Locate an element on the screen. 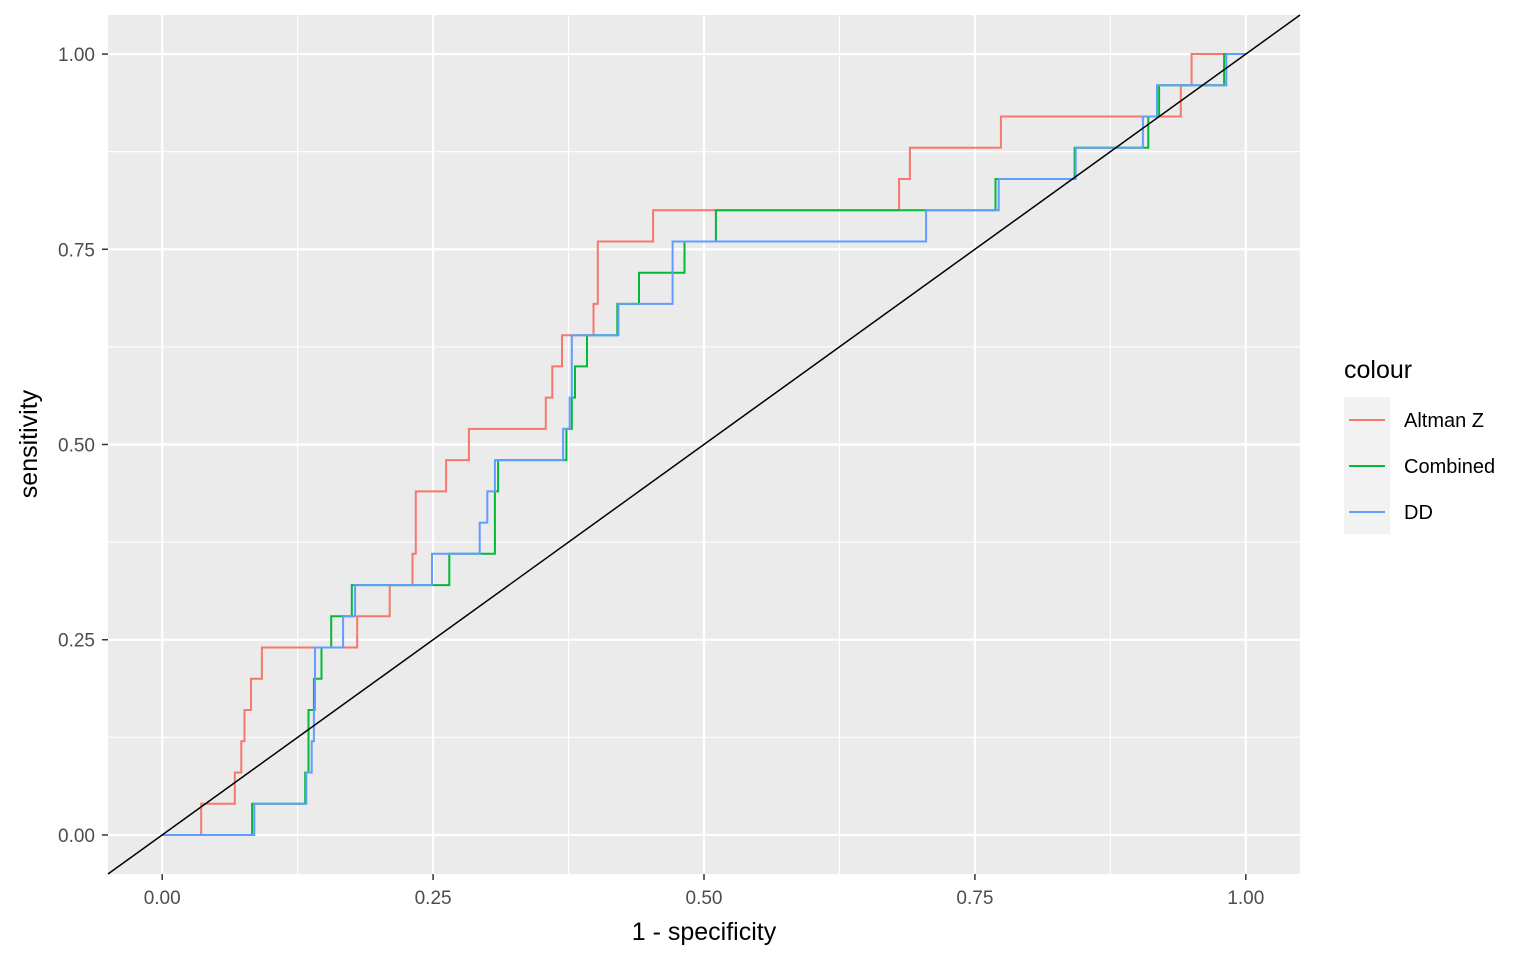 The width and height of the screenshot is (1536, 960). x-axis-title: 1 - specificity is located at coordinates (704, 932).